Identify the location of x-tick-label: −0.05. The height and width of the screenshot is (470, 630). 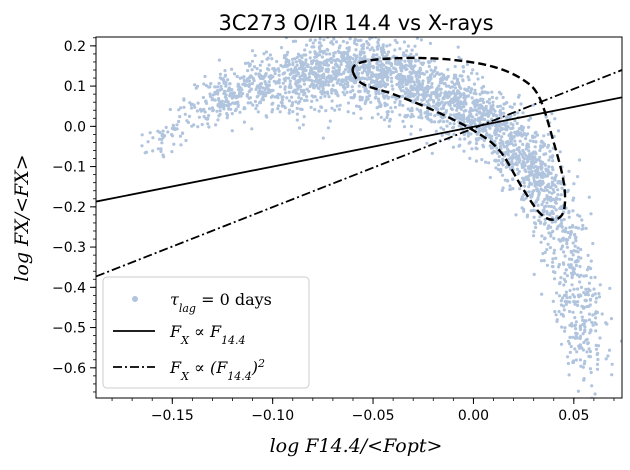
(373, 416).